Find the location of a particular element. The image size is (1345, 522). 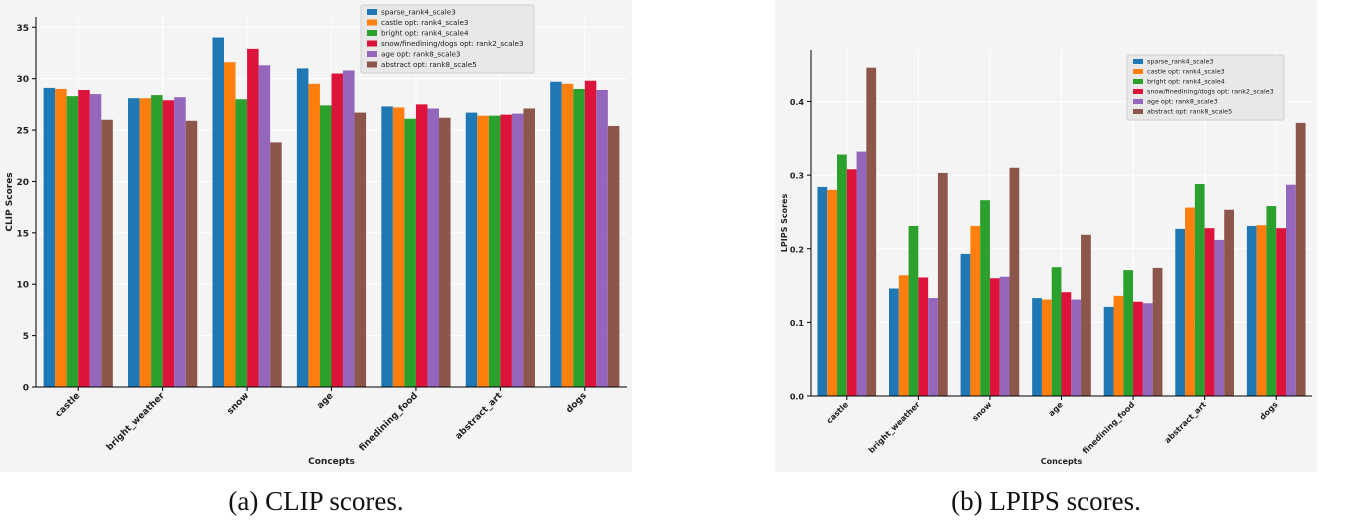

y-tick-label: 10 is located at coordinates (22, 286).